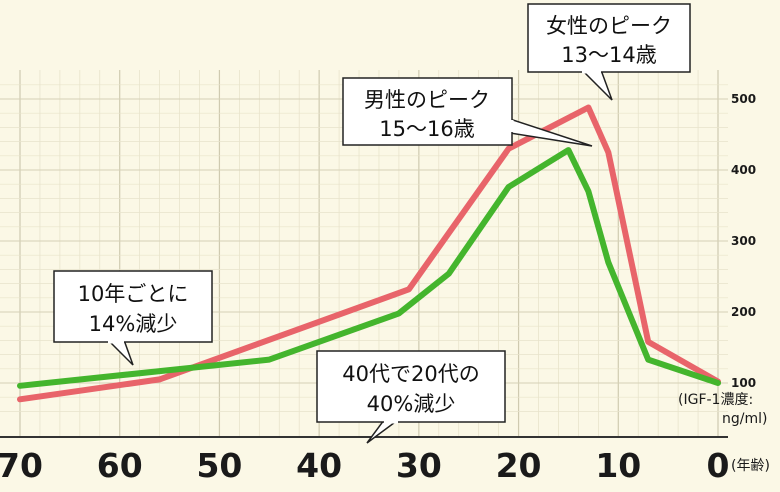 The image size is (780, 492). I want to click on y-axis-unit-label-line1: (IGF-1濃度:, so click(715, 400).